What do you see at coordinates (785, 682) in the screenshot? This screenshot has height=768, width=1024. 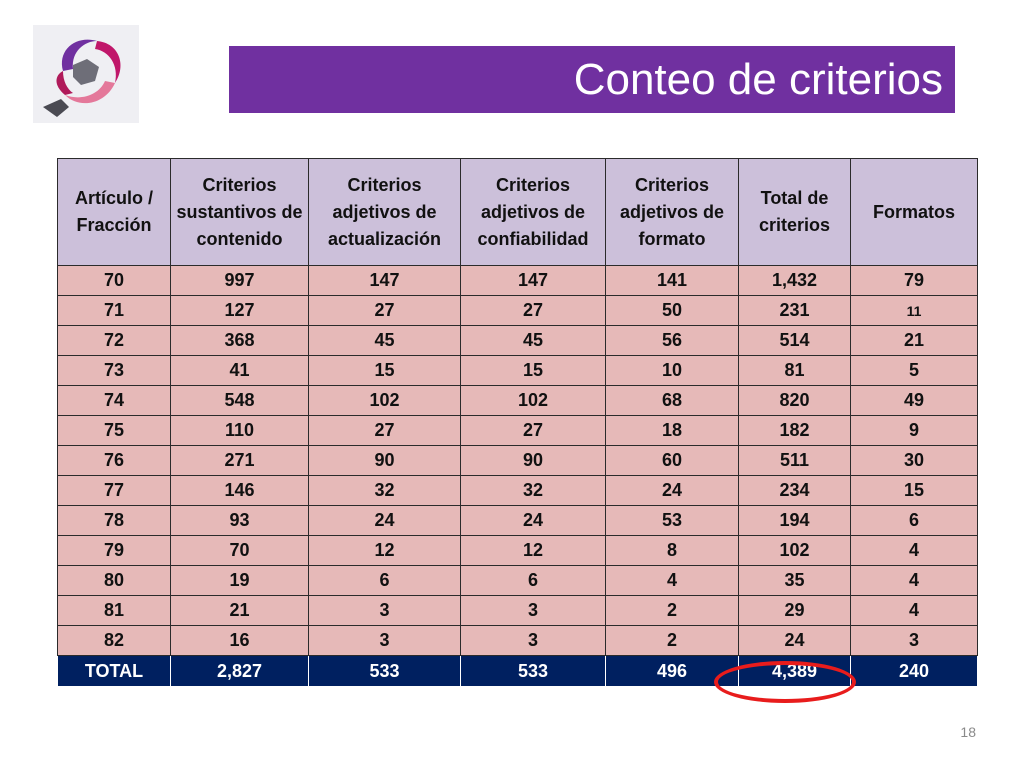 I see `highlight-ellipse` at bounding box center [785, 682].